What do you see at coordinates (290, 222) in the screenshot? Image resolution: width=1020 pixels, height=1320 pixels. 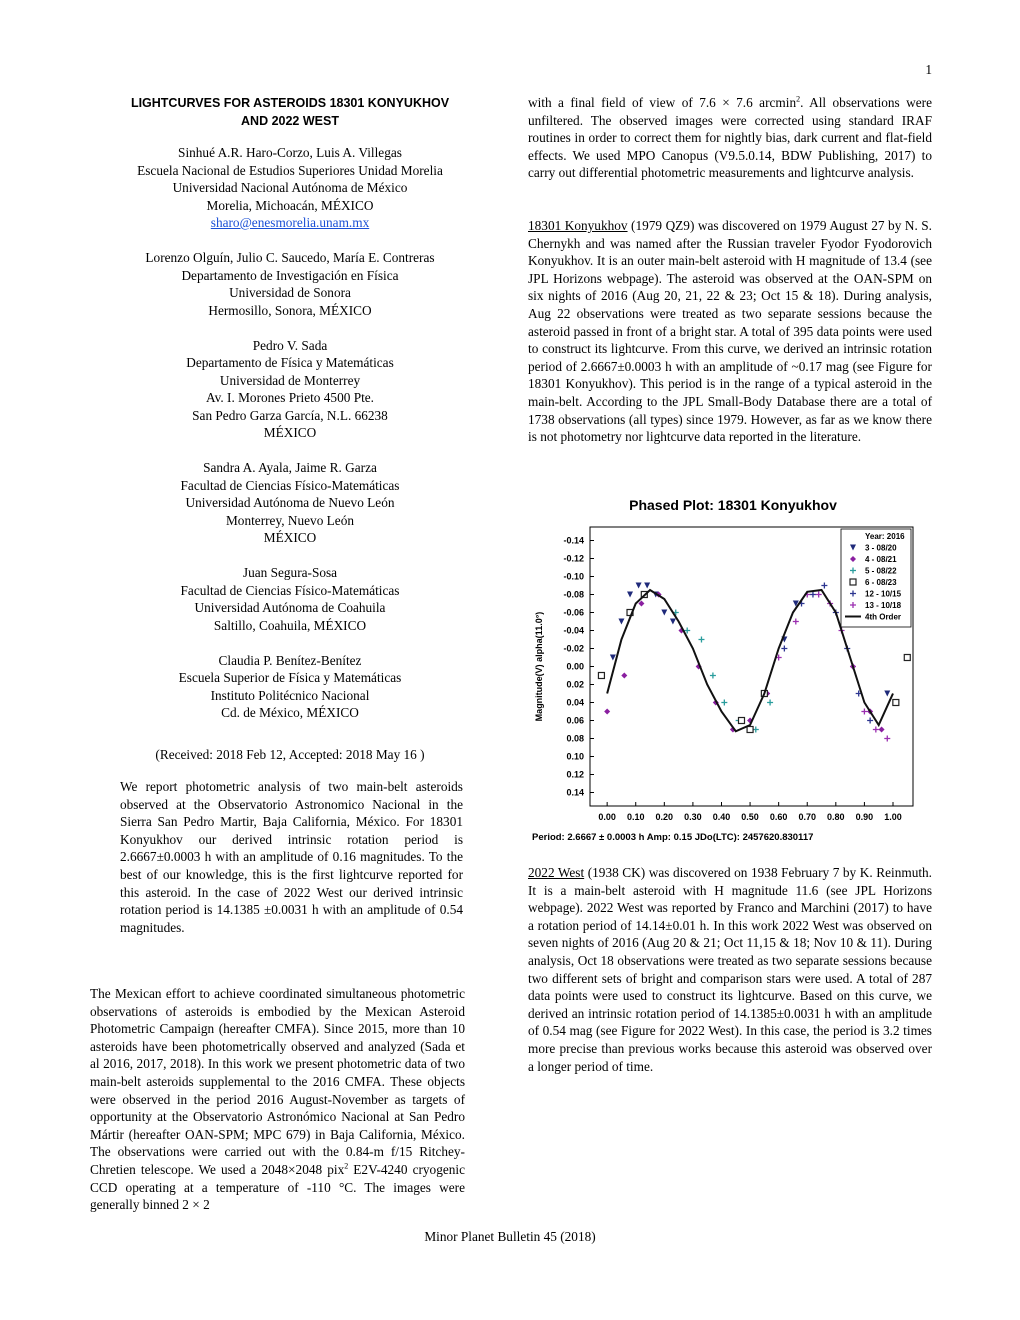 I see `email: sharo@enesmorelia.unam.mx` at bounding box center [290, 222].